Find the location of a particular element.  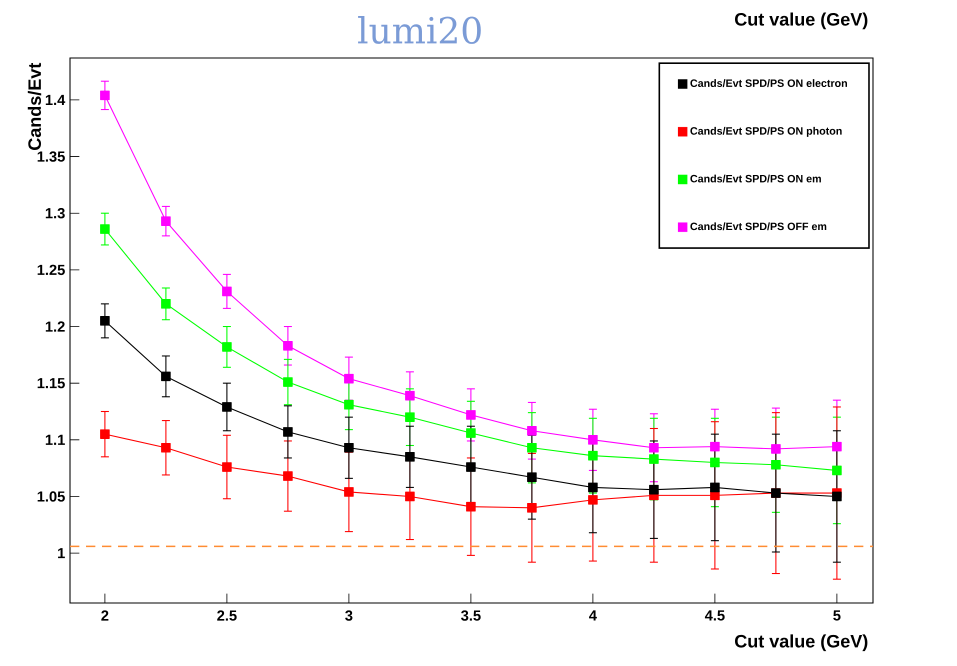

legend-label: Cands/Evt SPD/PS ON em is located at coordinates (755, 178).